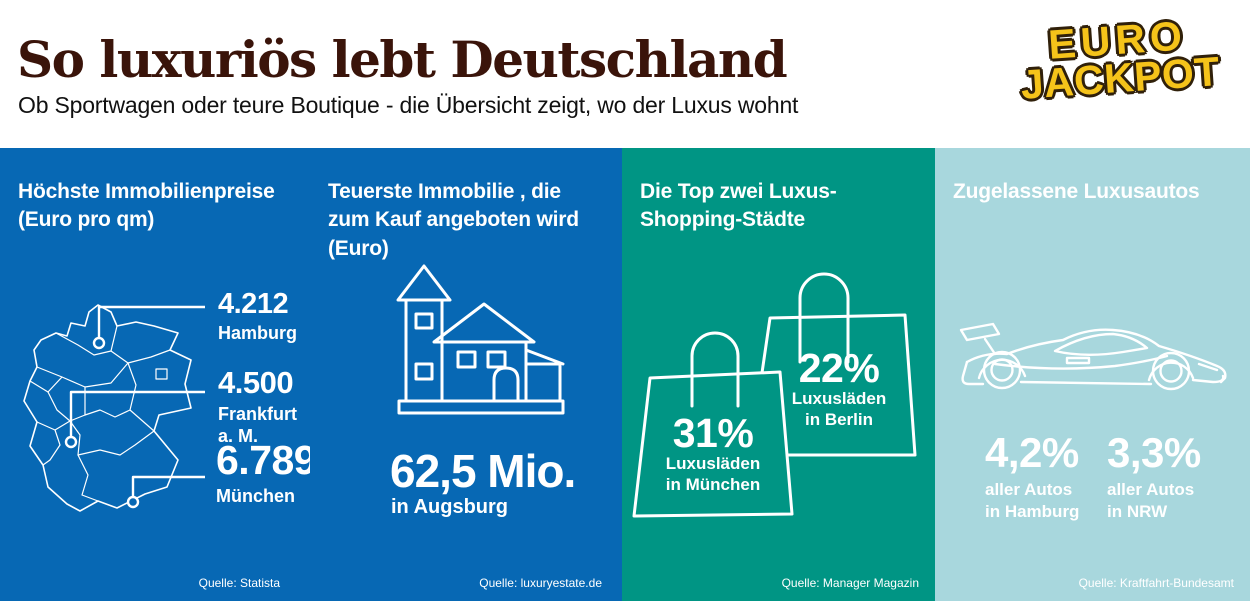 This screenshot has height=601, width=1250. I want to click on stat-autos-hamburg: 4,2% aller Autos in Hamburg, so click(1032, 476).